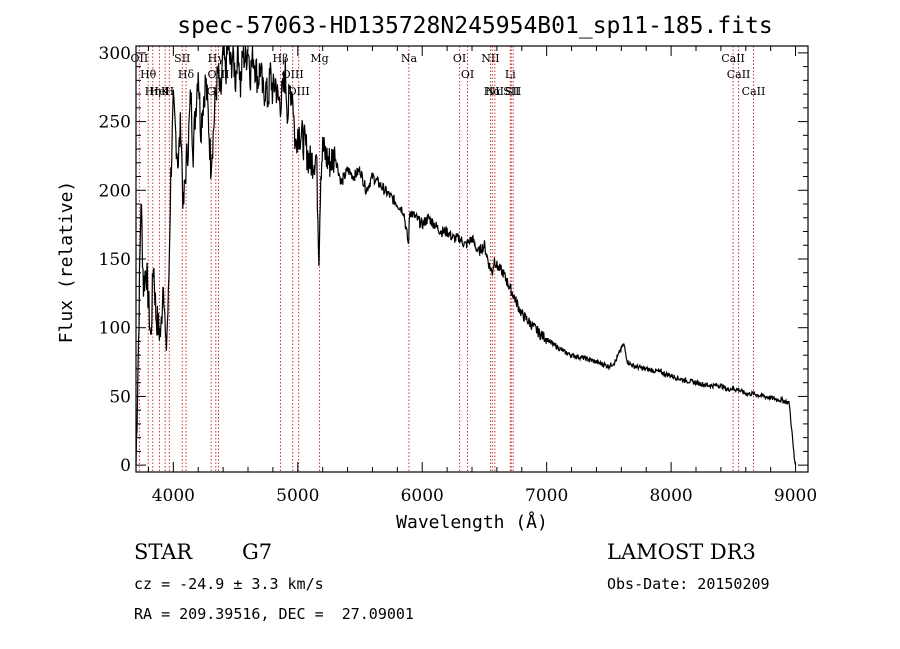 The image size is (900, 649). Describe the element at coordinates (115, 260) in the screenshot. I see `y-tick-label: 150` at that location.